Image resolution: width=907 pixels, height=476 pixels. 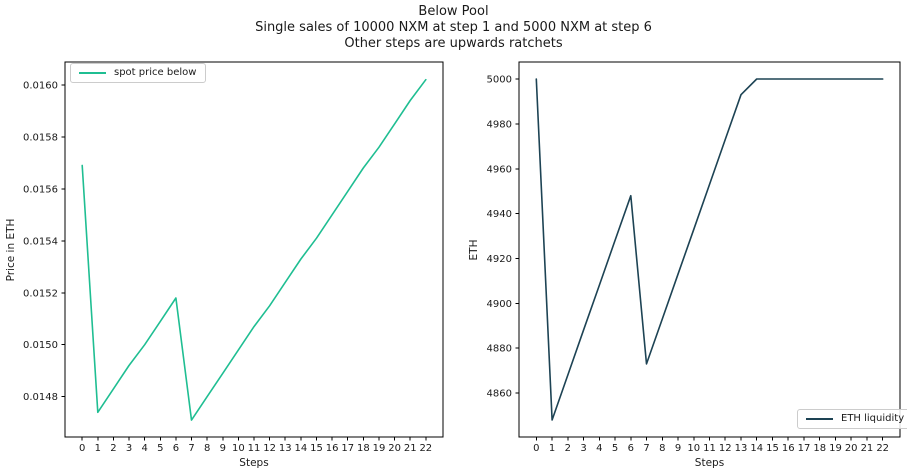 What do you see at coordinates (568, 448) in the screenshot?
I see `eth-liquidity-chart-x-tick-label: 2` at bounding box center [568, 448].